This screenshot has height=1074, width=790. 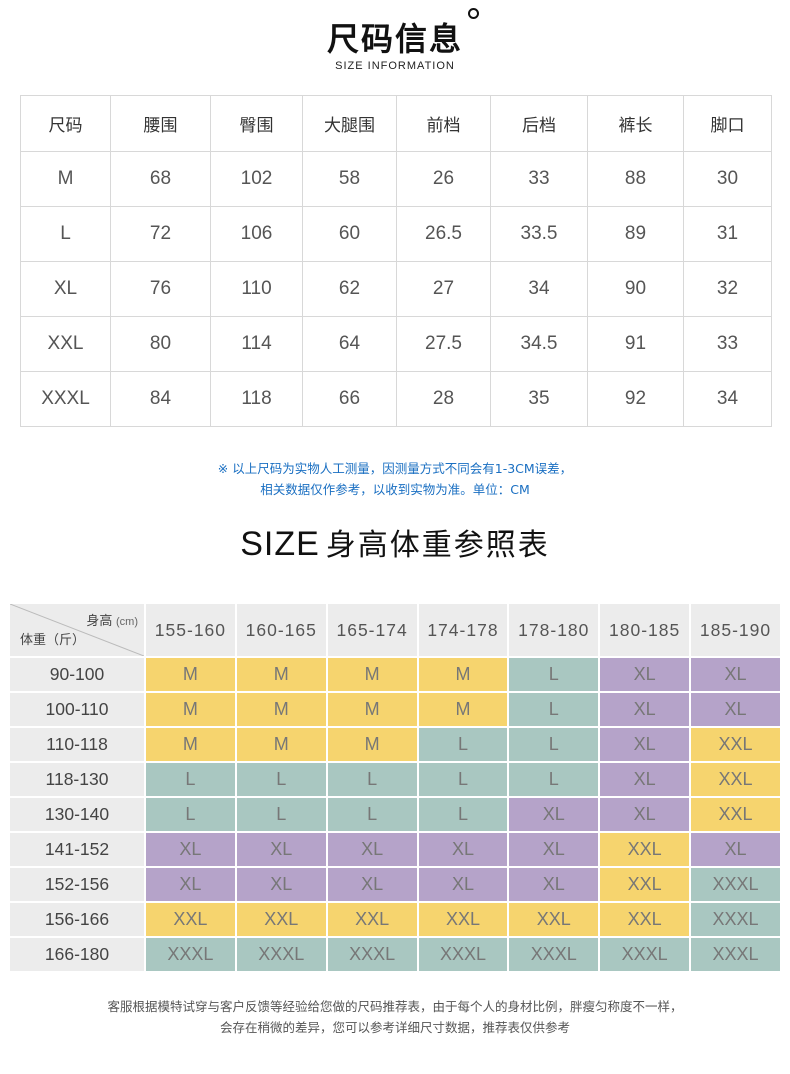 What do you see at coordinates (396, 399) in the screenshot?
I see `size-table-row: XXXL 84 118 66 28 35 92 34` at bounding box center [396, 399].